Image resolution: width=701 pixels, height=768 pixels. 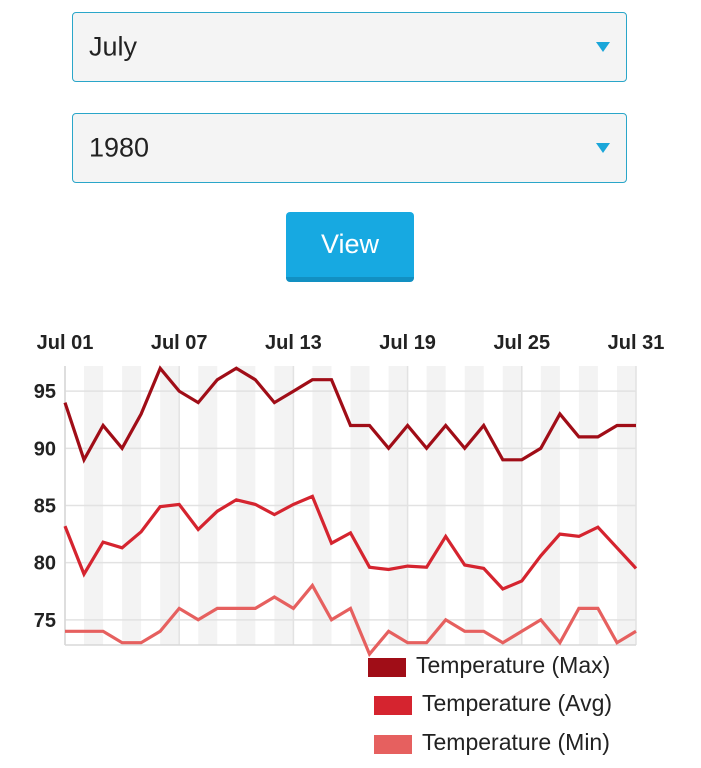 What do you see at coordinates (45, 392) in the screenshot?
I see `y-tick-label: 95` at bounding box center [45, 392].